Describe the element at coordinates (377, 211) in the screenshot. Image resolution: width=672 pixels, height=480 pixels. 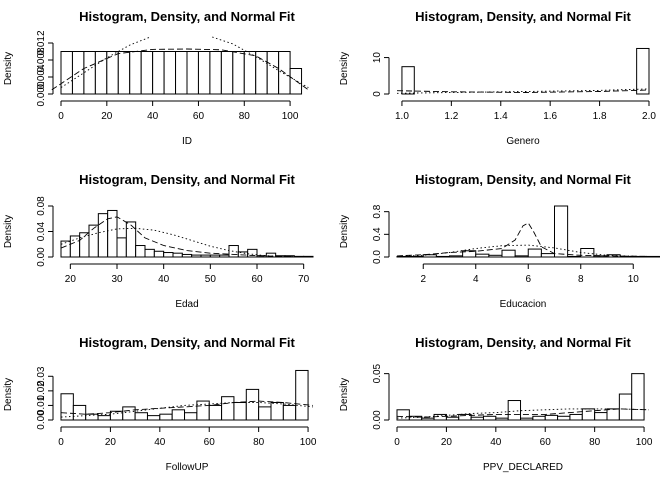
I see `y-tick-label: 0.8` at that location.